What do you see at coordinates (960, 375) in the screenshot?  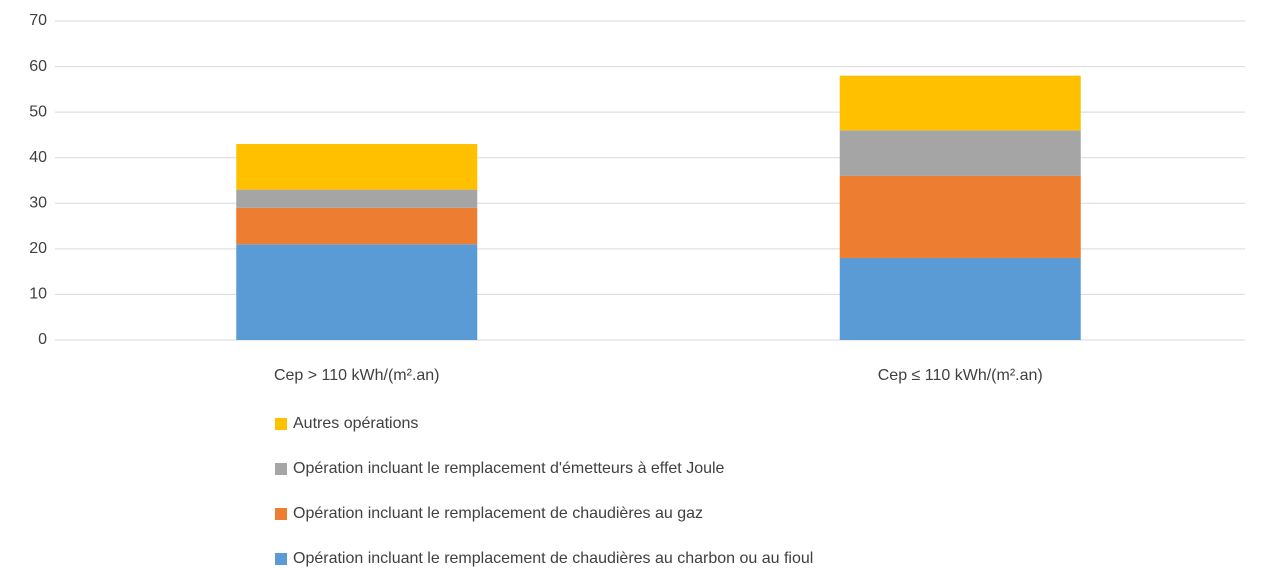 I see `x-tick-label: Cep ≤ 110 kWh/(m².an)` at bounding box center [960, 375].